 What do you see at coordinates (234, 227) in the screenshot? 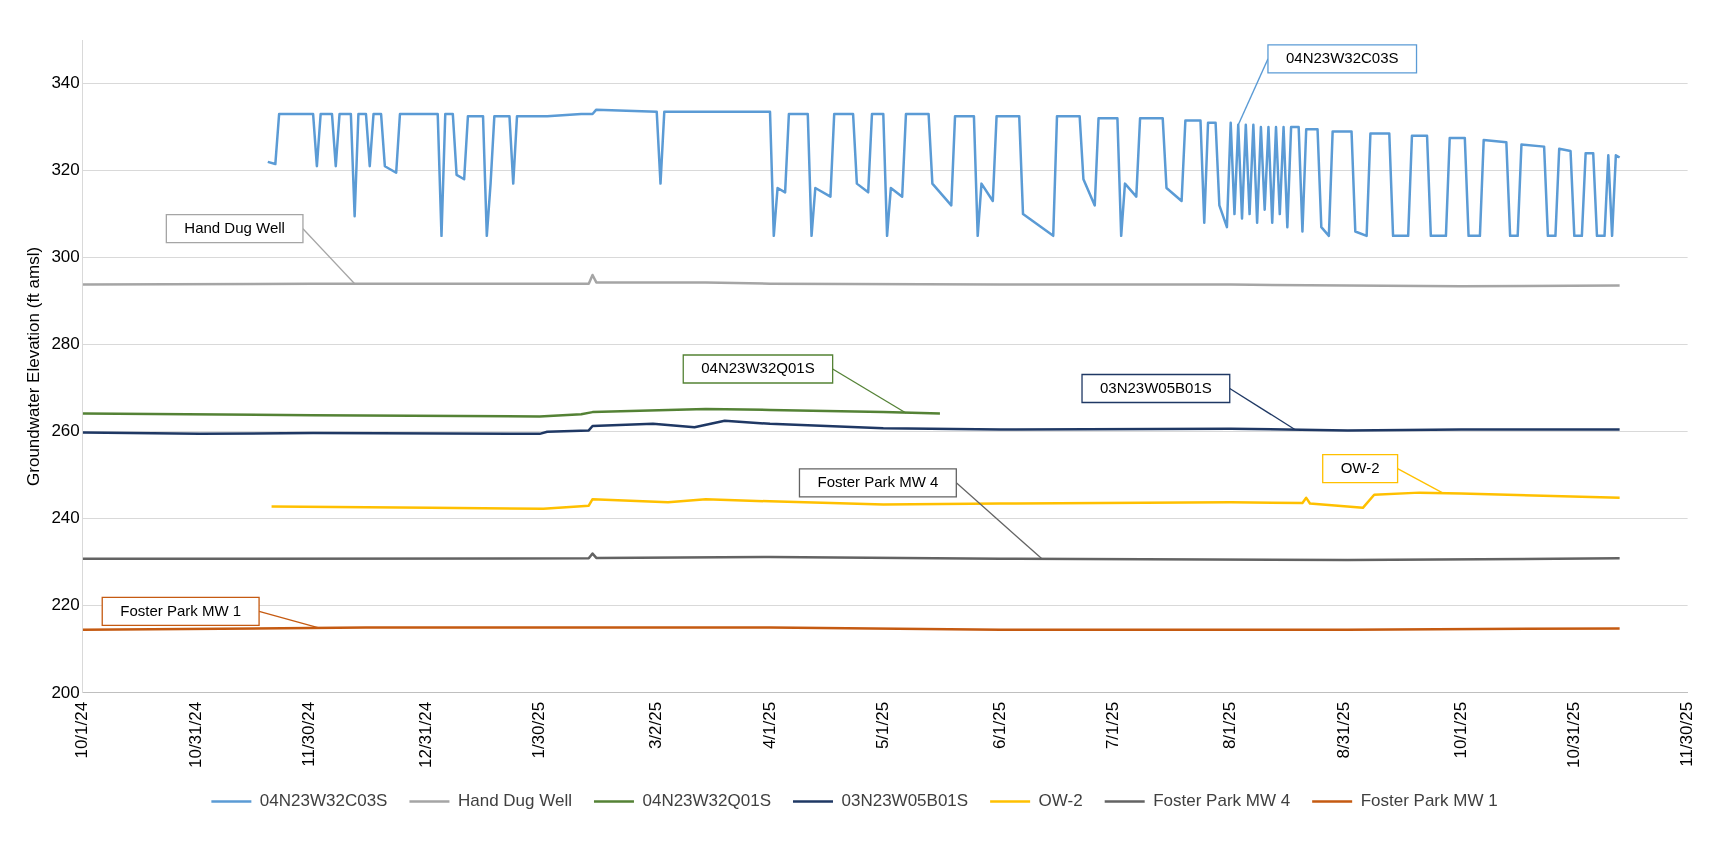
I see `annotation: Hand Dug Well` at bounding box center [234, 227].